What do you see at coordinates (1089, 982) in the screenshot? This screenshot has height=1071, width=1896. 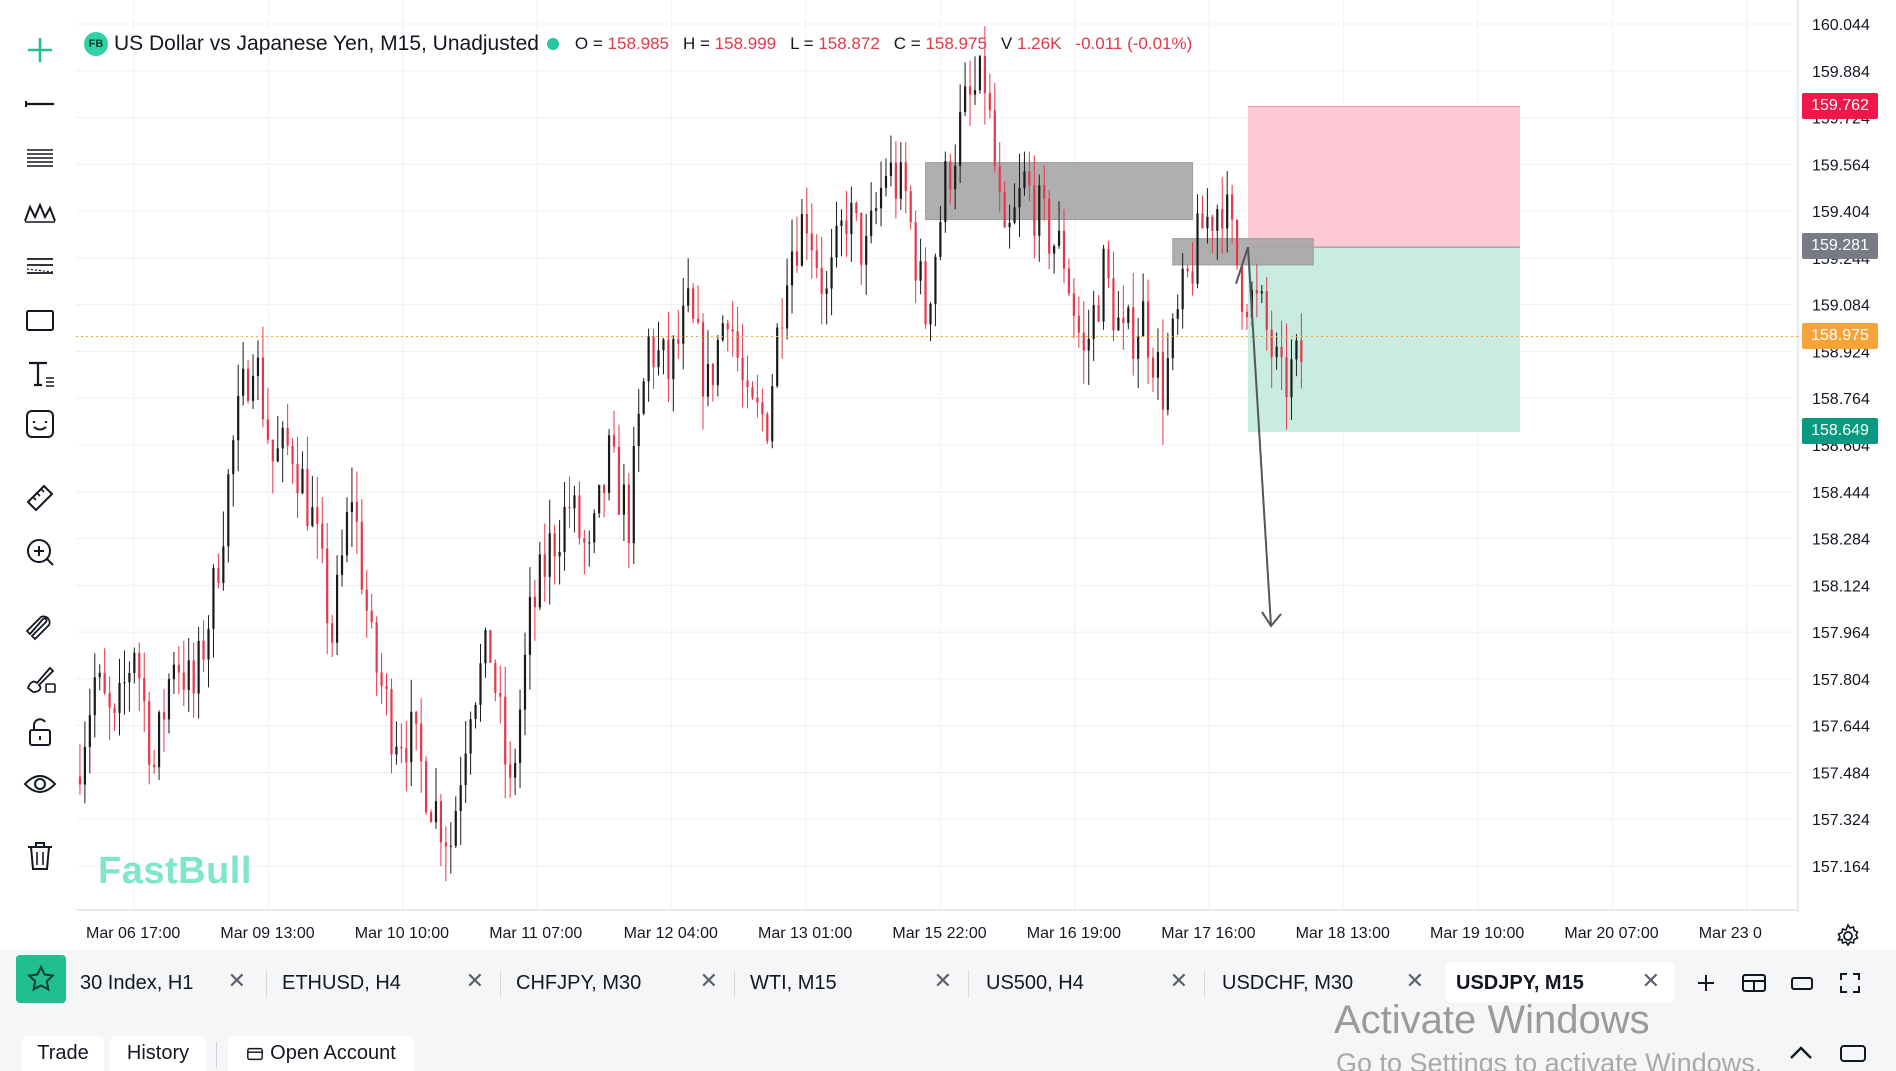 I see `tab-us500-h4: US500, H4 ✕` at bounding box center [1089, 982].